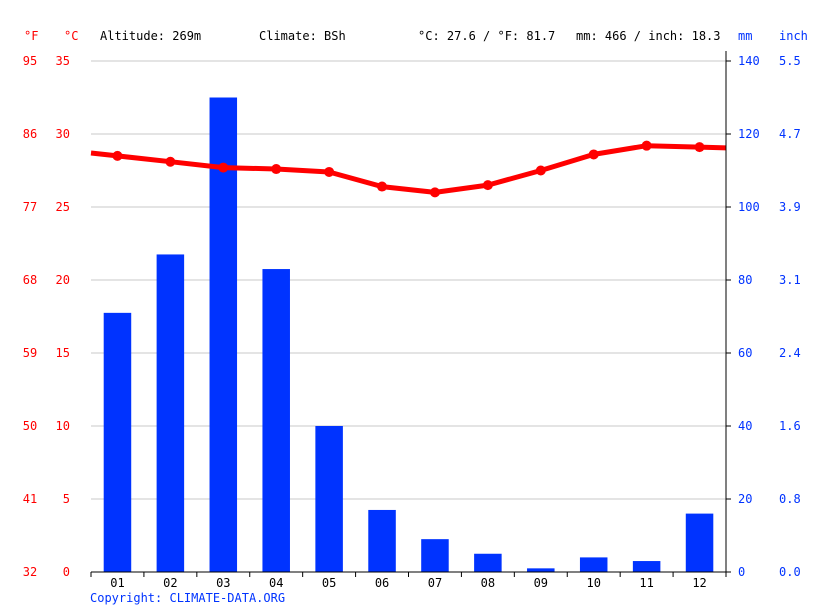 The width and height of the screenshot is (815, 611). Describe the element at coordinates (699, 583) in the screenshot. I see `x-tick-label: 12` at that location.